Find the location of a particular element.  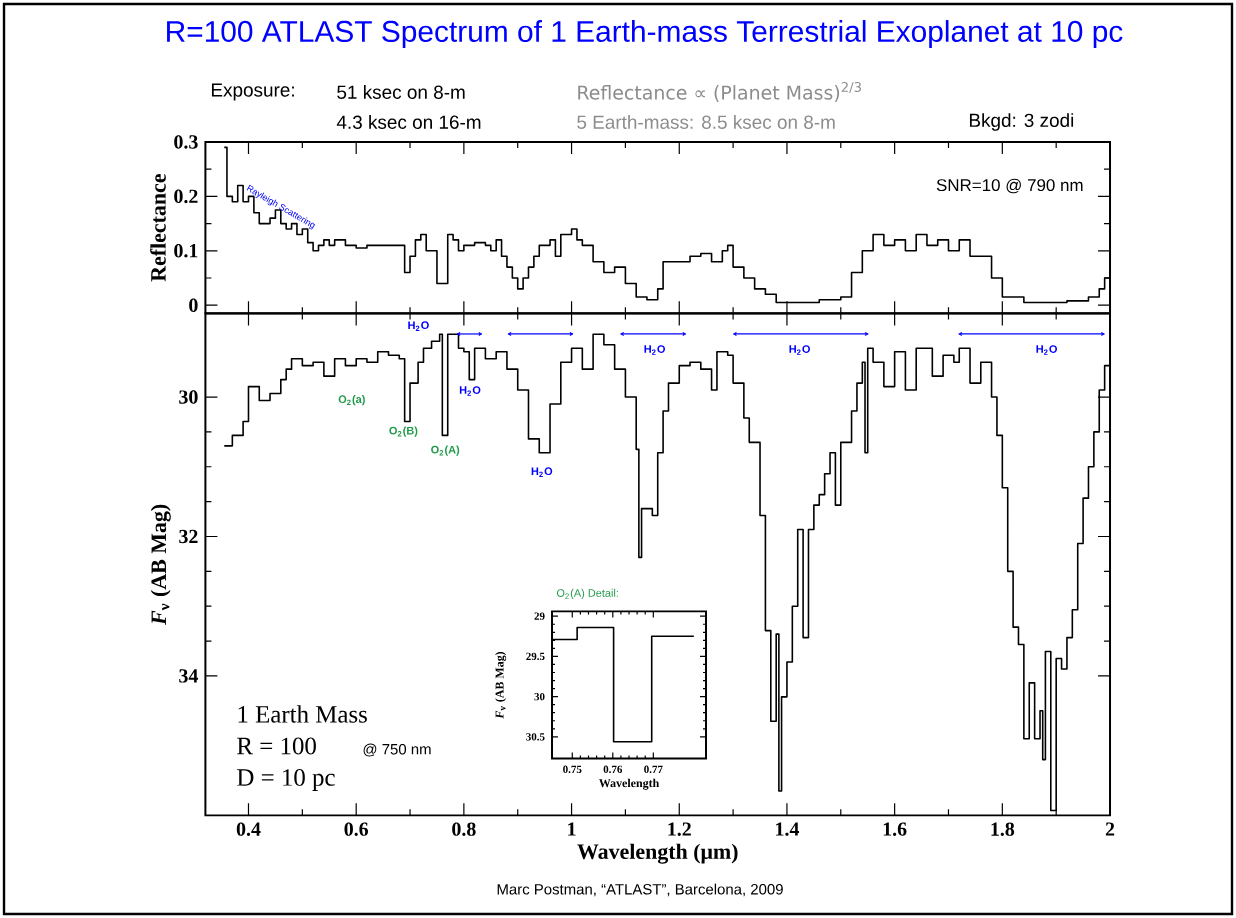

y-tick-label: 0 is located at coordinates (193, 305).